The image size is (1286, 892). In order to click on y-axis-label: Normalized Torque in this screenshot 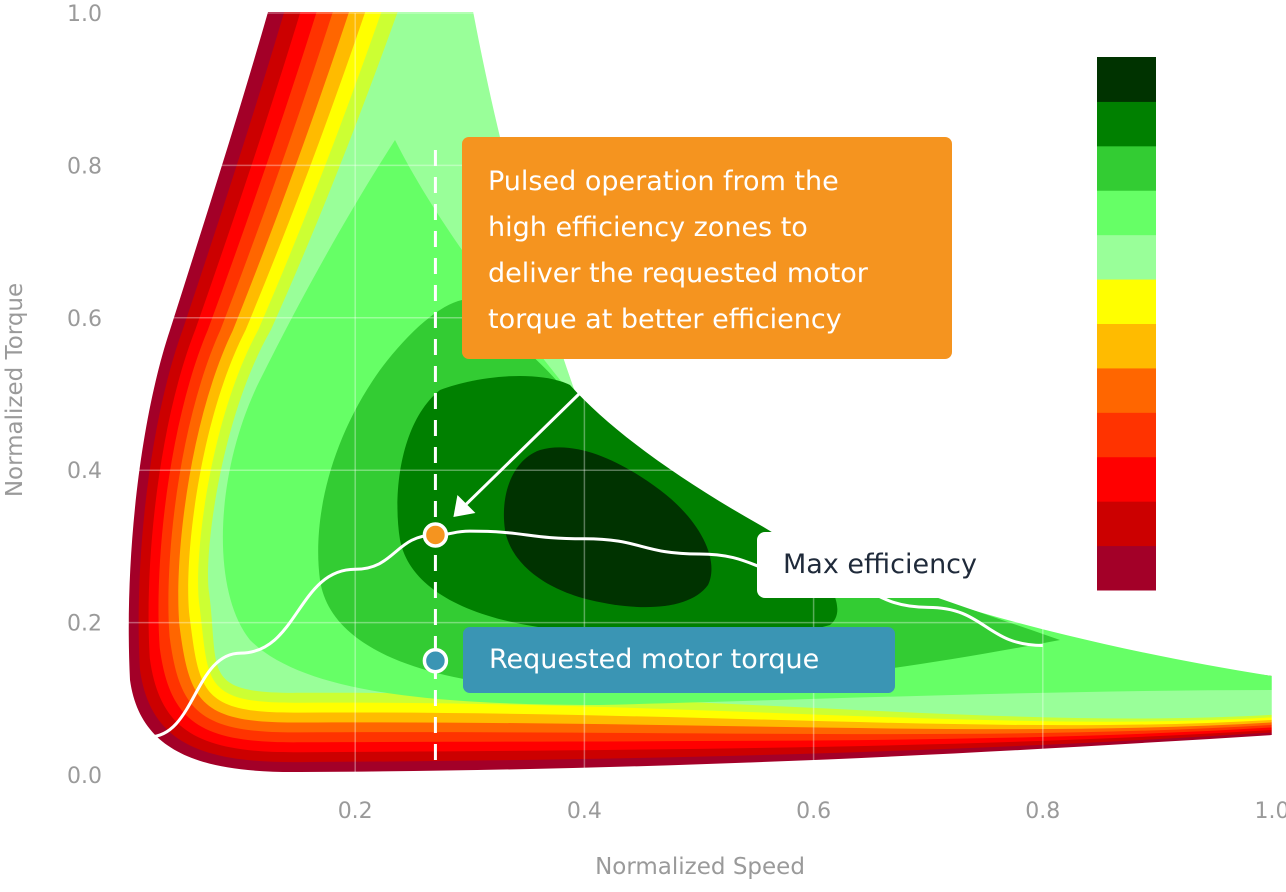, I will do `click(15, 390)`.